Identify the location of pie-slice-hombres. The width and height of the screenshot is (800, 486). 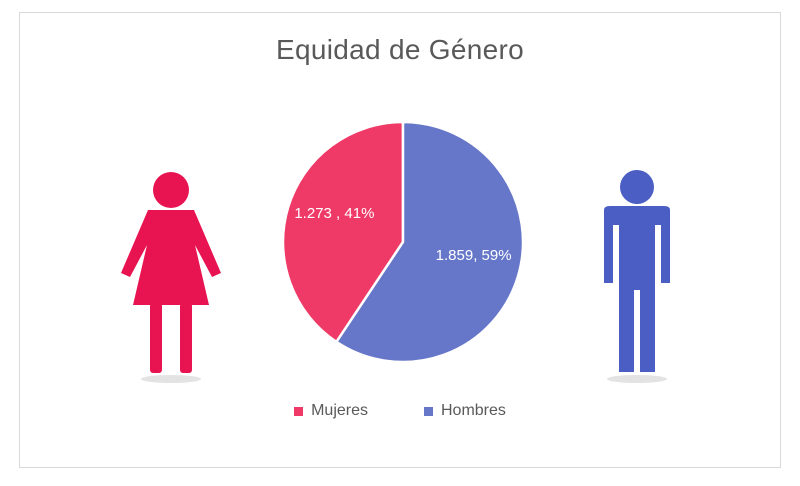
(429, 242).